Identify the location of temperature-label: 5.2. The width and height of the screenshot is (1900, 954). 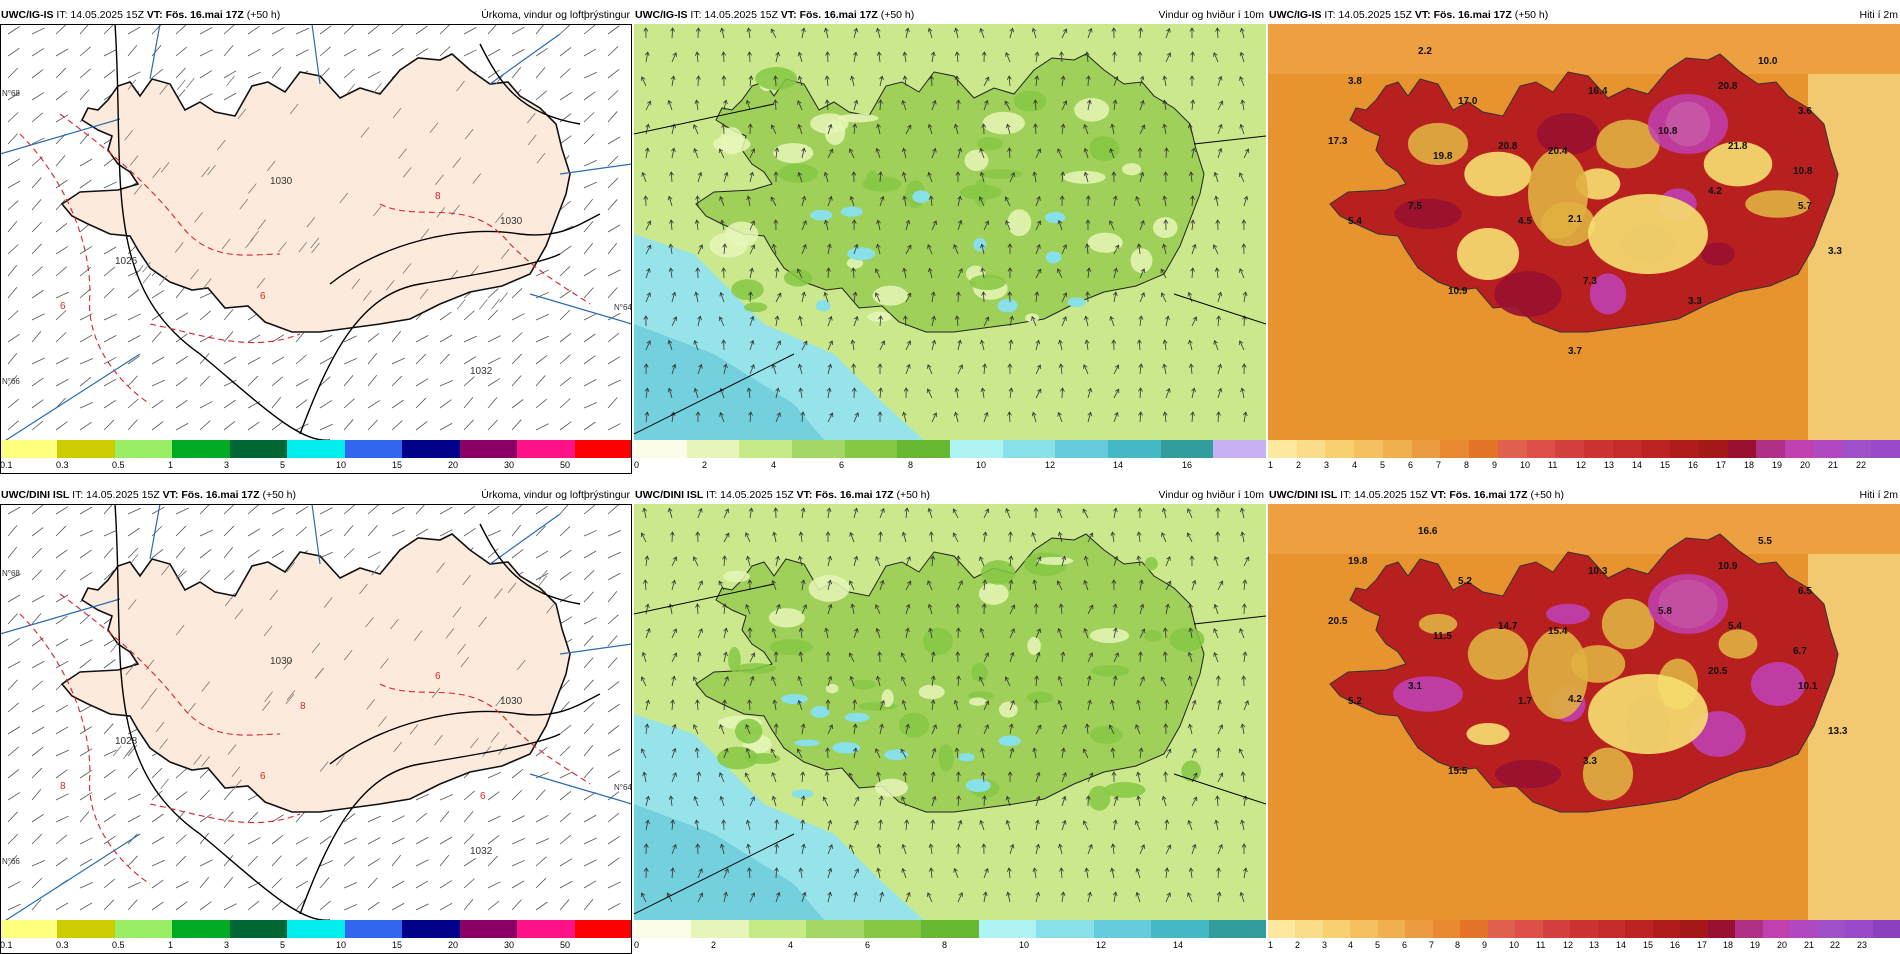
(1355, 701).